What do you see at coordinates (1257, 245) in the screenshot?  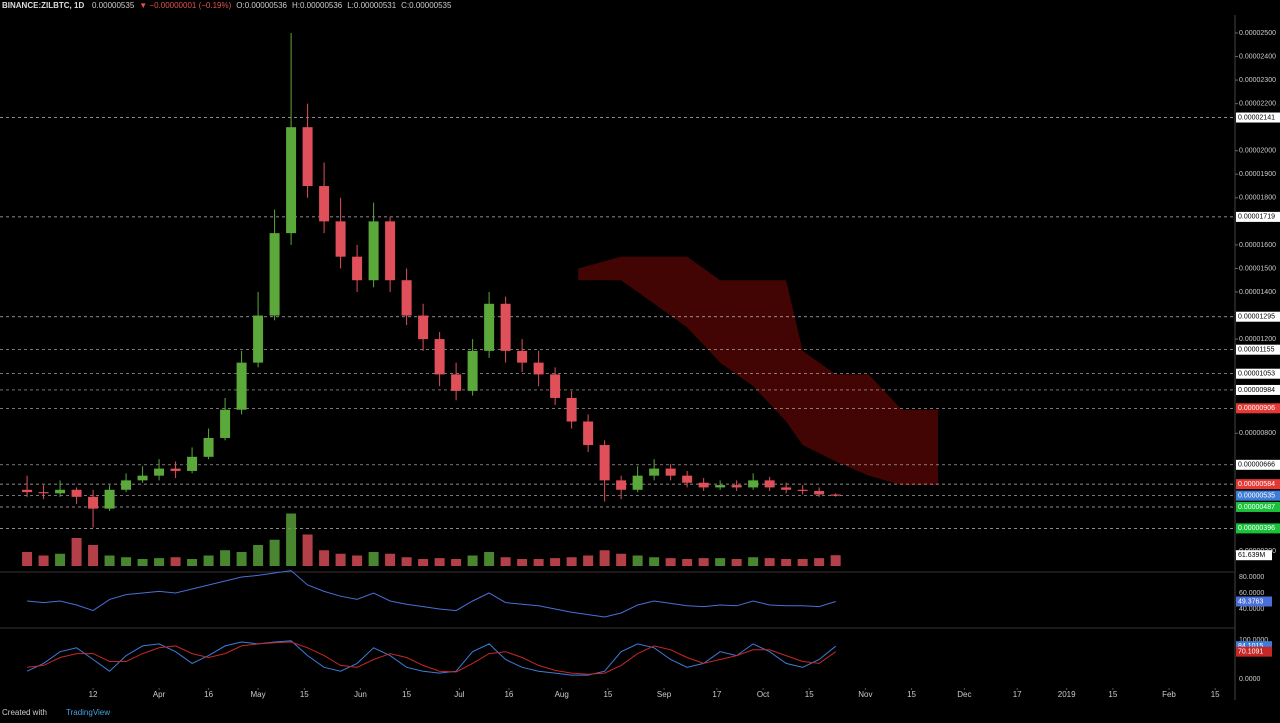 I see `y-tick-label: 0.00001600` at bounding box center [1257, 245].